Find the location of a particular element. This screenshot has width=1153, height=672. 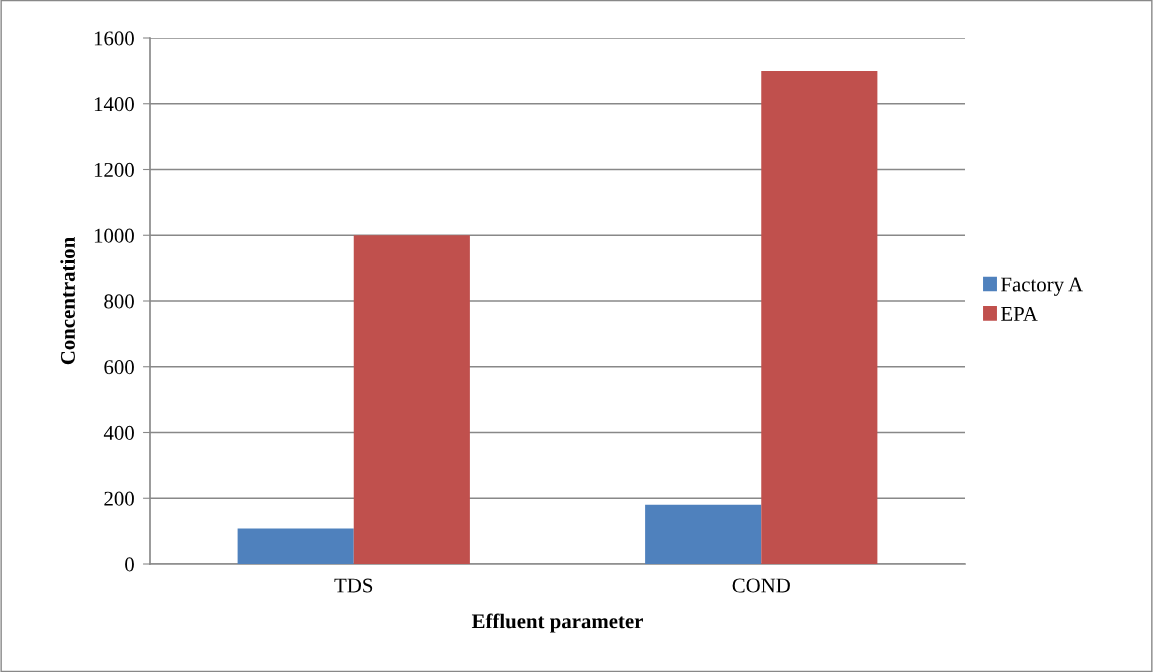

y-tick-label: 600 is located at coordinates (119, 367).